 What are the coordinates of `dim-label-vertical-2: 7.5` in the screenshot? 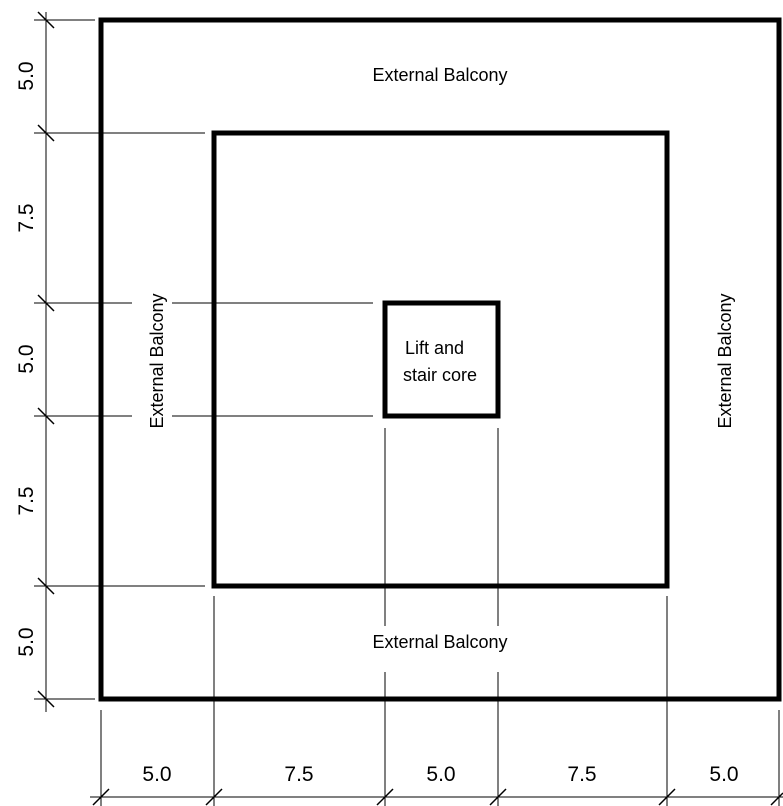 It's located at (26, 217).